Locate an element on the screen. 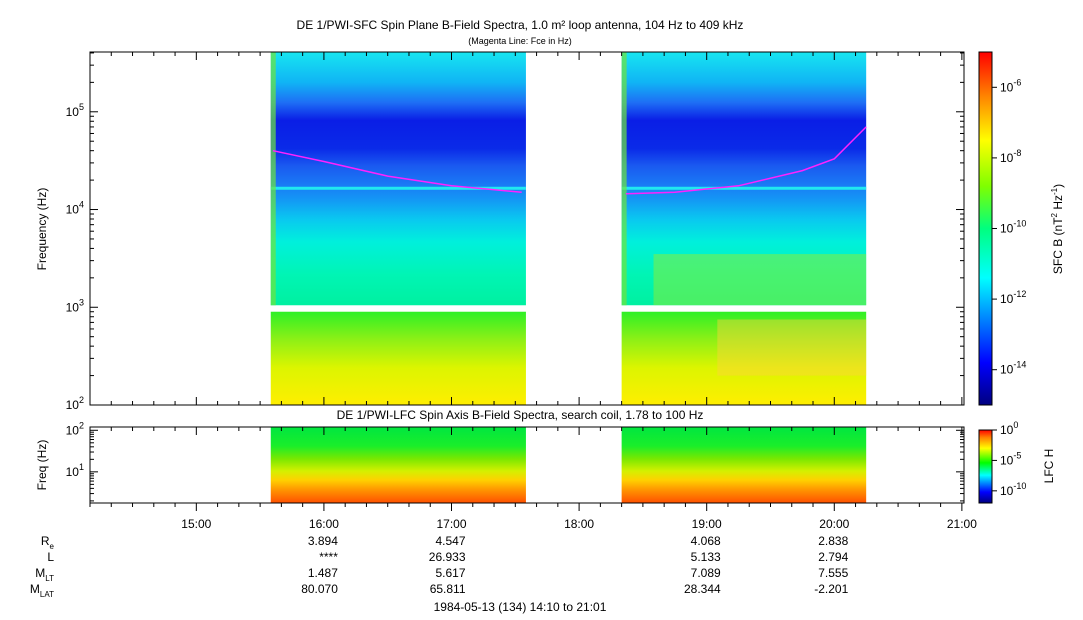  ephemeris-value: 28.344 is located at coordinates (702, 589).